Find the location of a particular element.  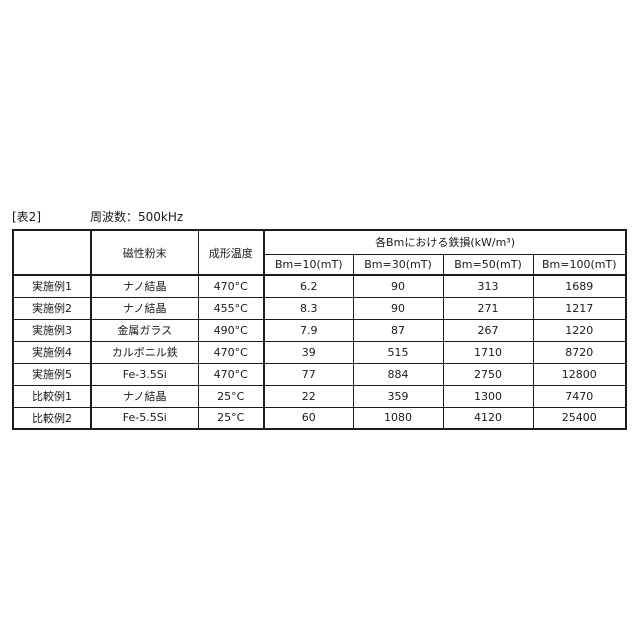

row-label: 比較例2 is located at coordinates (52, 418).